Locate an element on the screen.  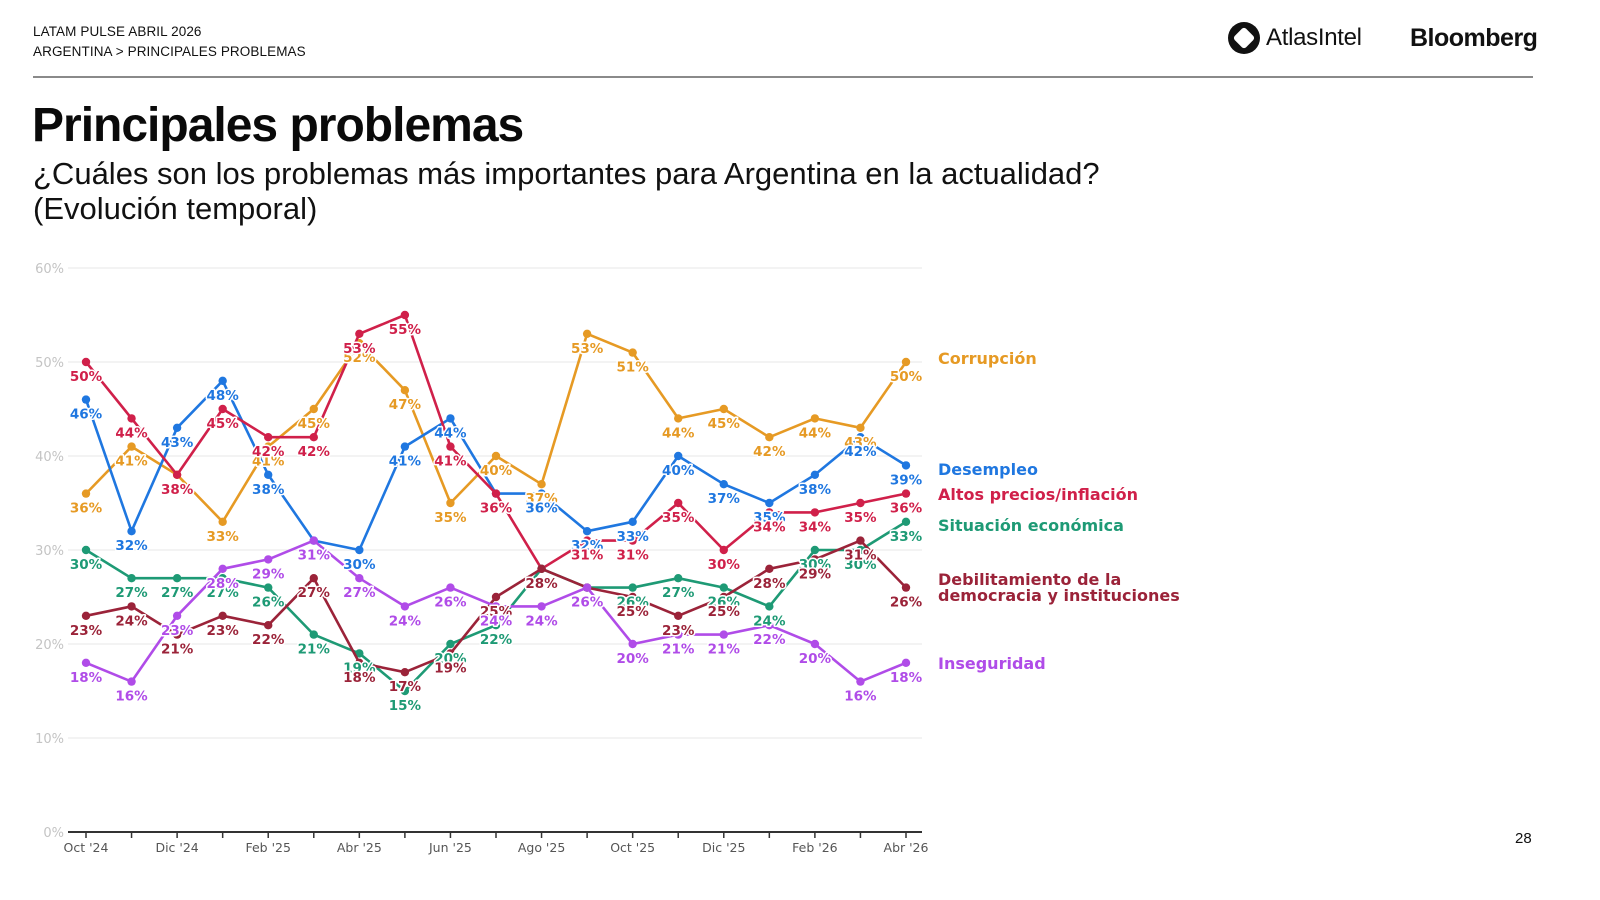
data-label-inseguridad: 31% is located at coordinates (314, 556).